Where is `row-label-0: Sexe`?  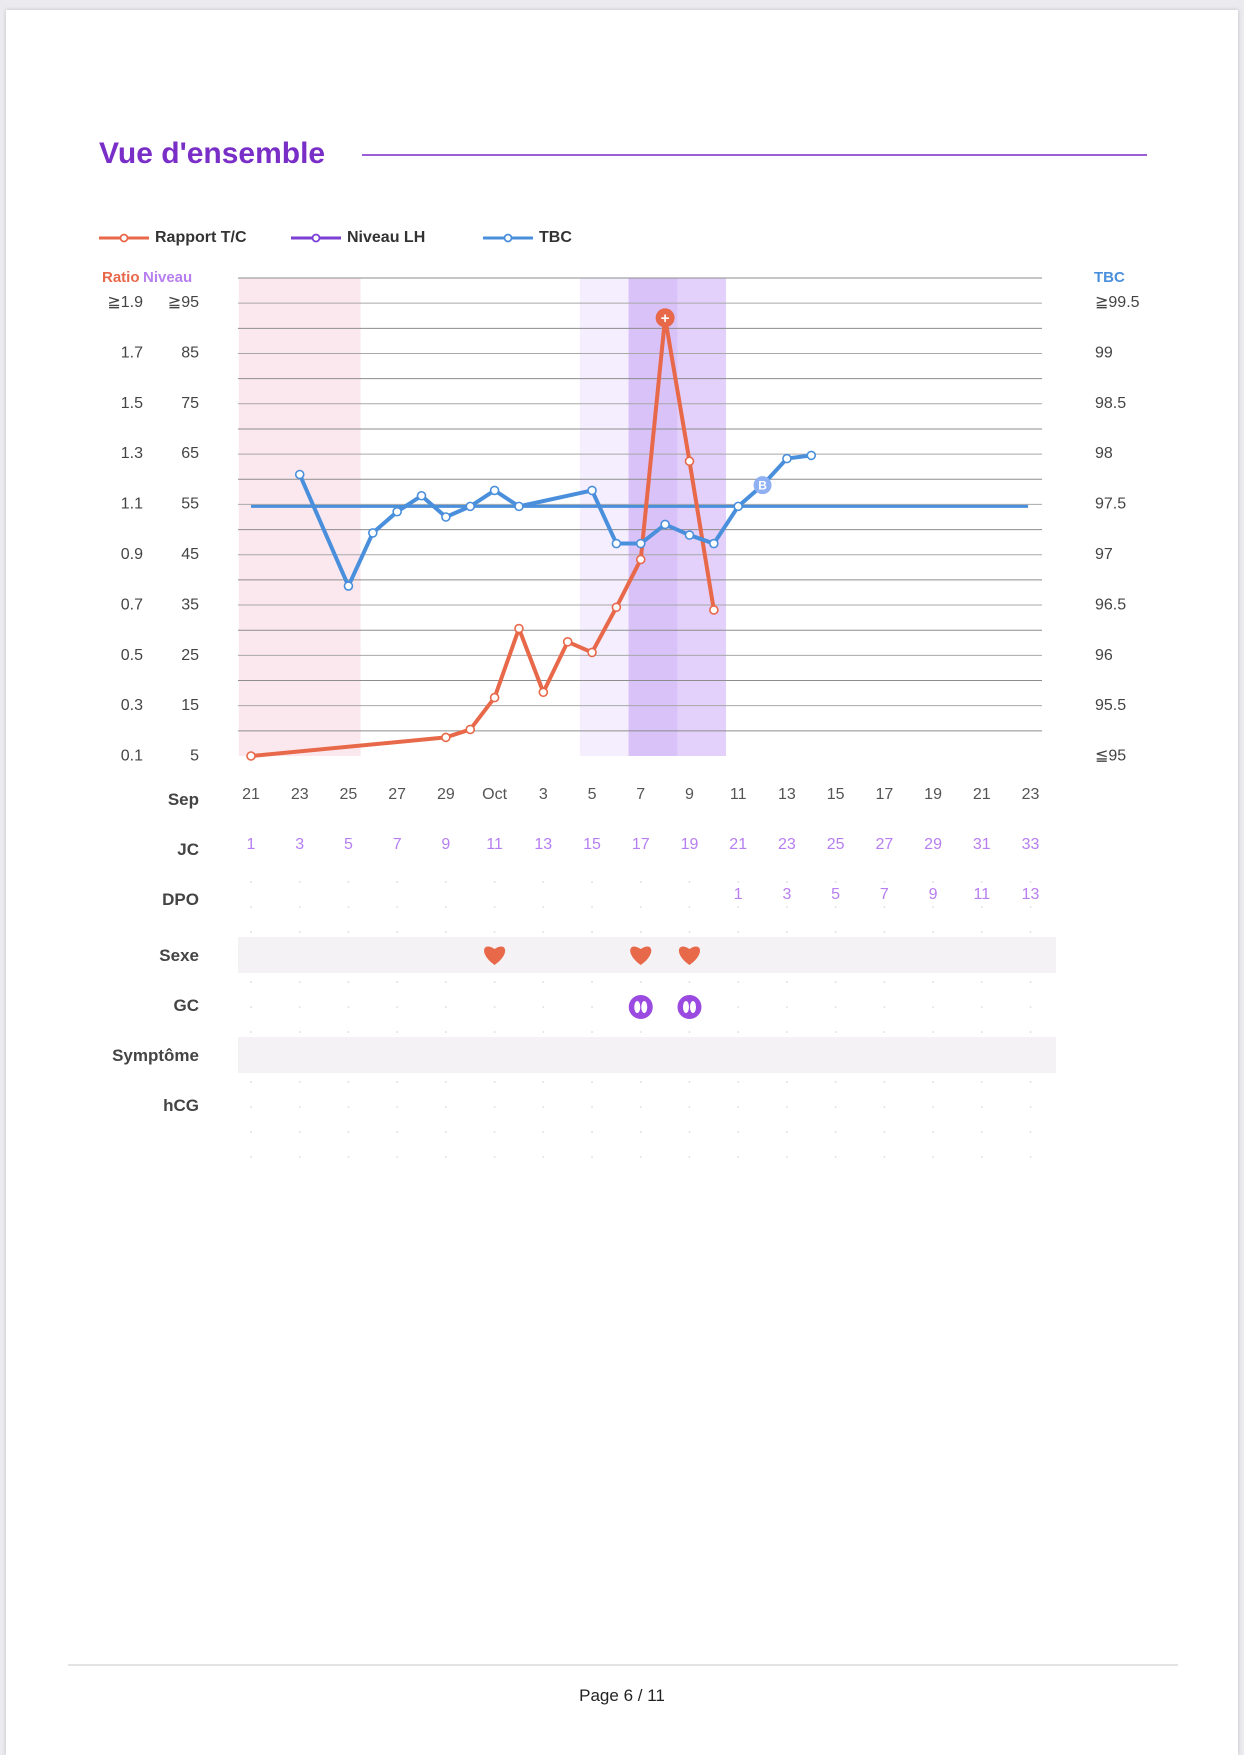
row-label-0: Sexe is located at coordinates (179, 955).